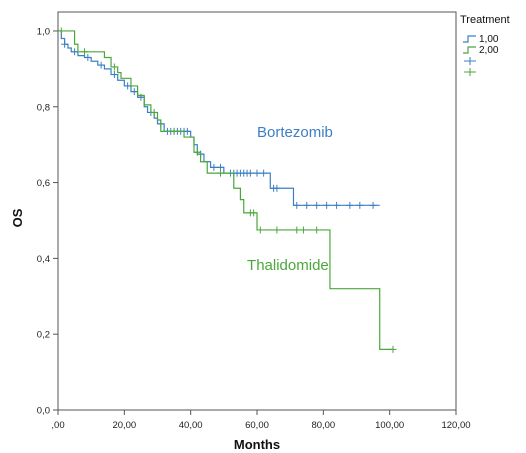 The image size is (526, 453). Describe the element at coordinates (485, 20) in the screenshot. I see `legend-title: Treatment` at that location.